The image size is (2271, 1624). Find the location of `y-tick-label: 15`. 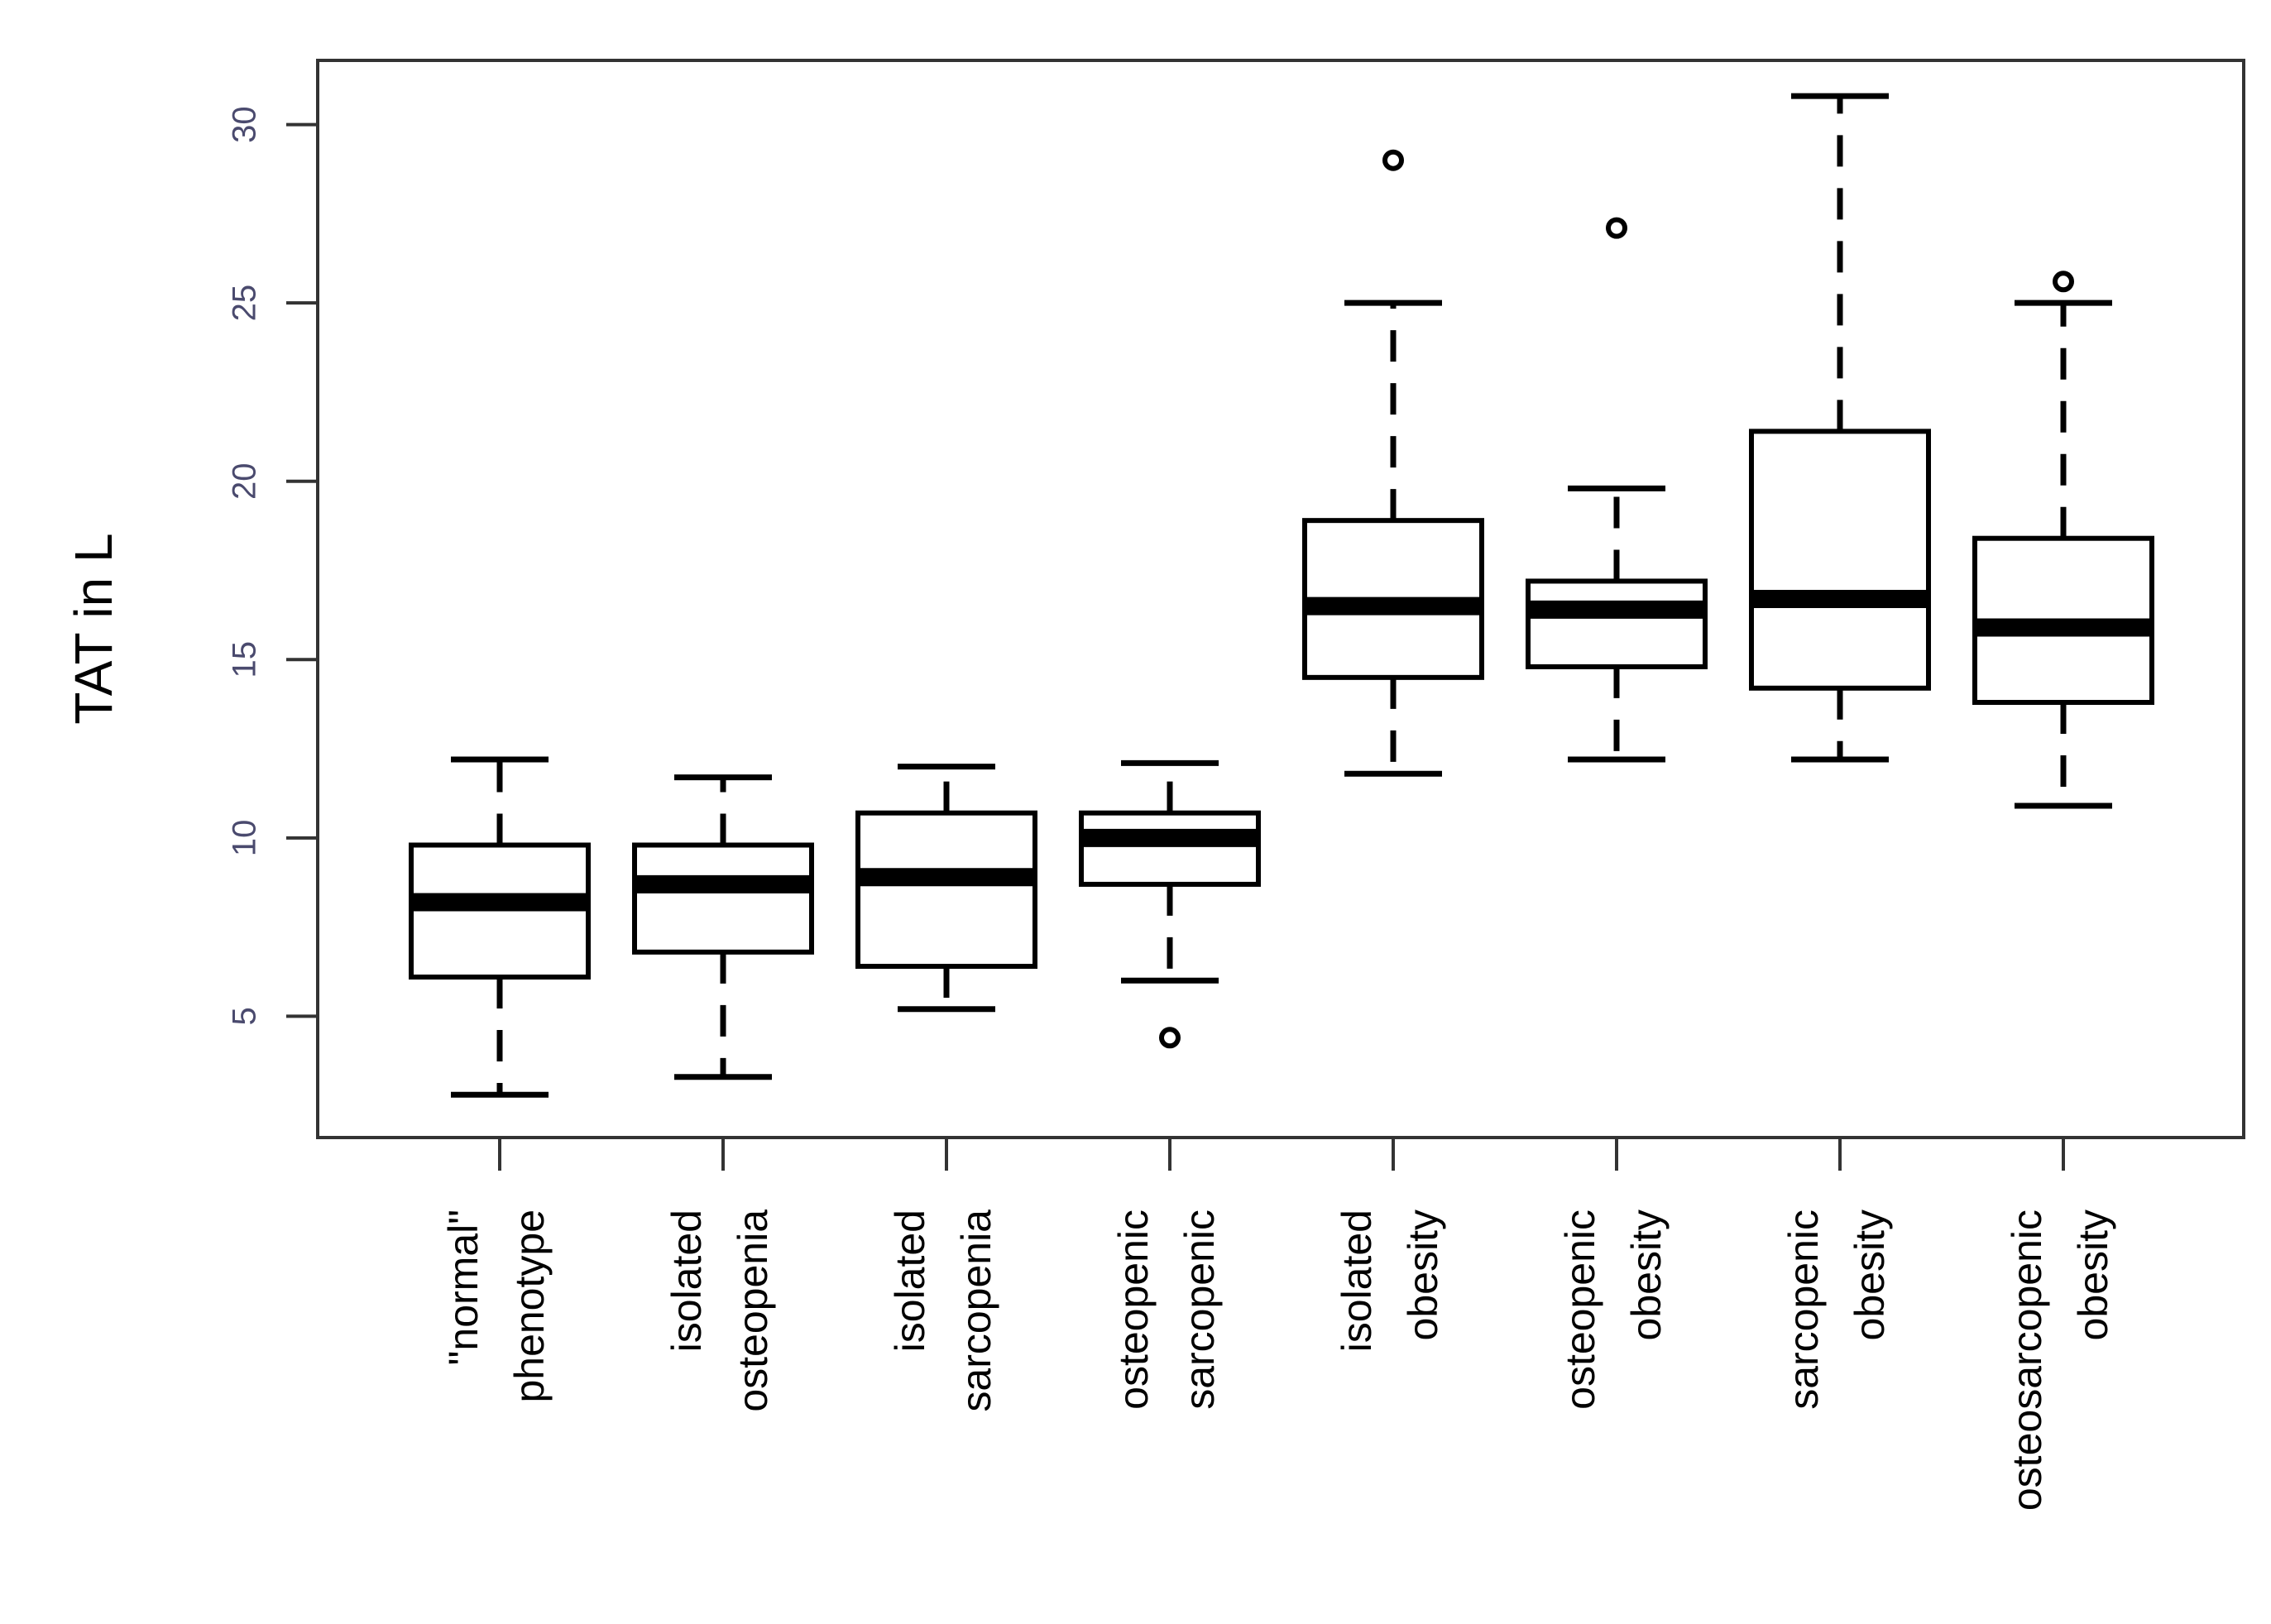

y-tick-label: 15 is located at coordinates (245, 659).